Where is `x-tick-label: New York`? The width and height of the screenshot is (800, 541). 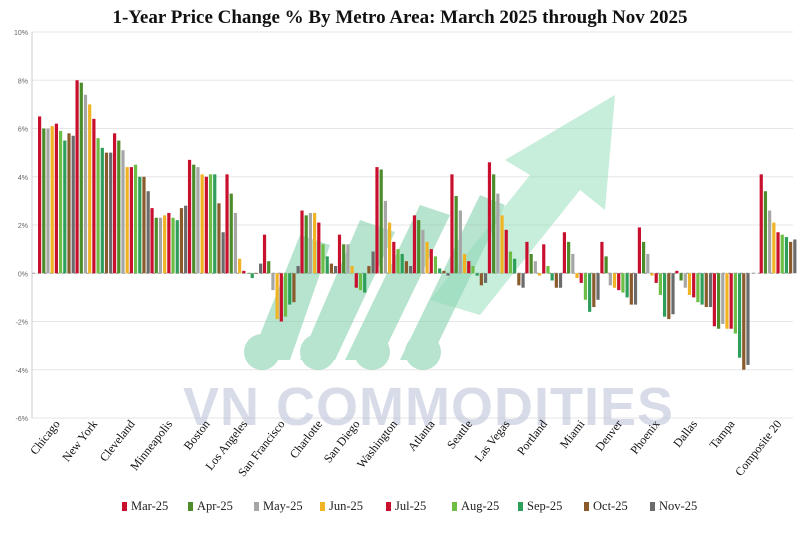
x-tick-label: New York is located at coordinates (79, 440).